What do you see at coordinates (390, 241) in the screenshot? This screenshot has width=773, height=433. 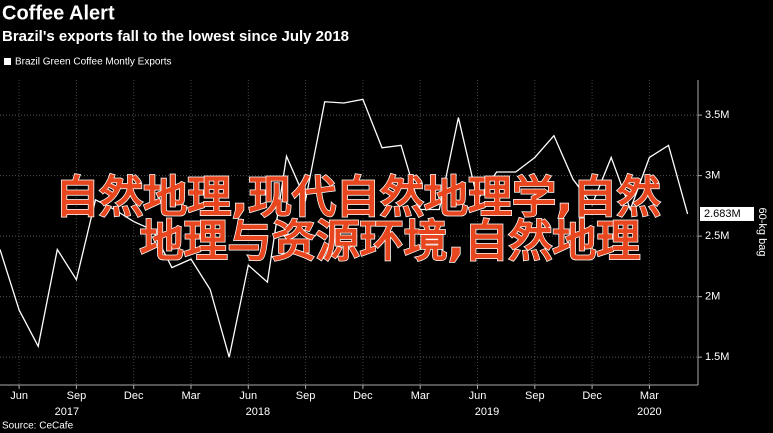 I see `overlay-text: 地理与资源环境,自然地理` at bounding box center [390, 241].